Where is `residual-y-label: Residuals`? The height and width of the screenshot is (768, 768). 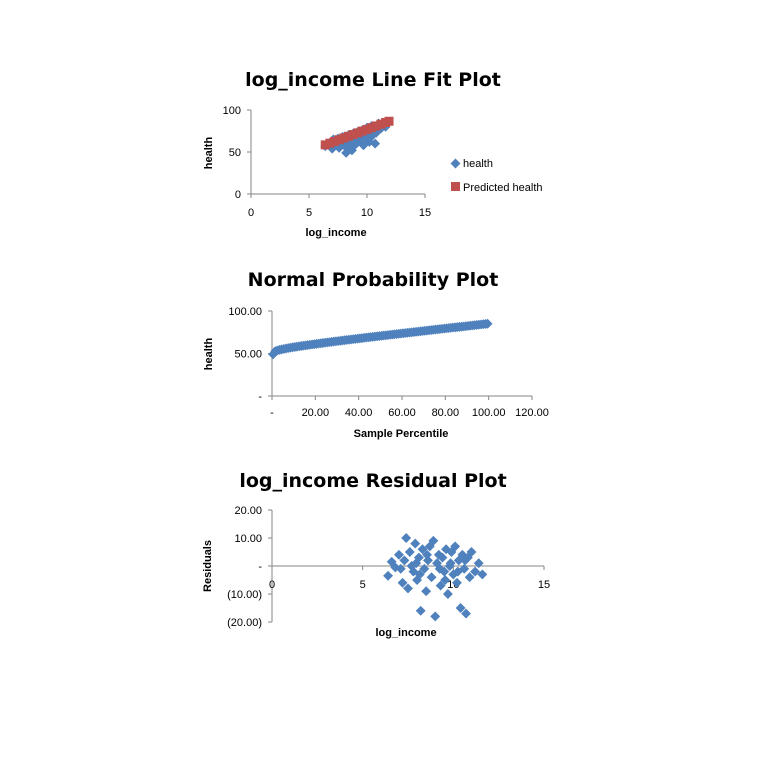 residual-y-label: Residuals is located at coordinates (208, 566).